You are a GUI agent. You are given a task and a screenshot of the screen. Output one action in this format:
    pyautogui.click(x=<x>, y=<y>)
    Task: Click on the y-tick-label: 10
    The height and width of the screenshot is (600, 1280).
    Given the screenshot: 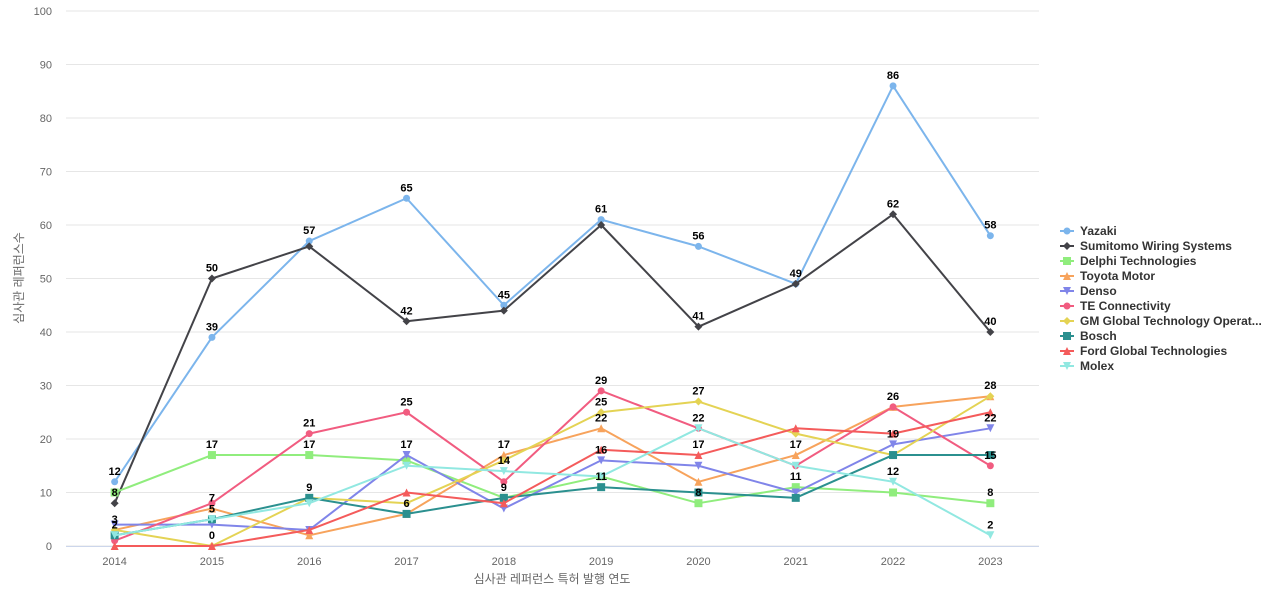 What is the action you would take?
    pyautogui.click(x=46, y=494)
    